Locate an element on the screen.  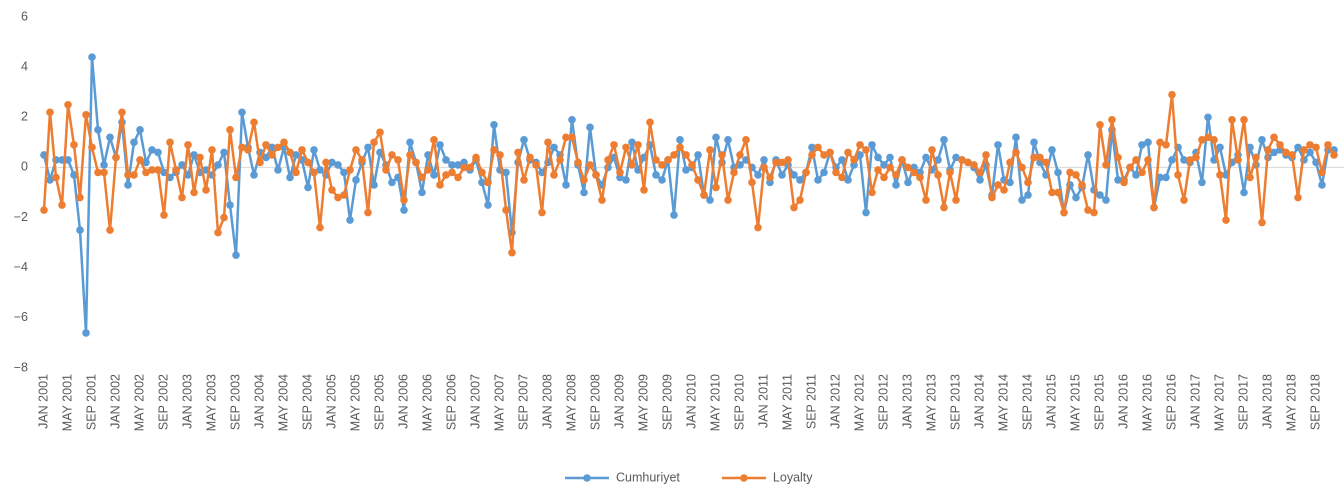
x-tick-label: JAN 2018 is located at coordinates (1267, 401).